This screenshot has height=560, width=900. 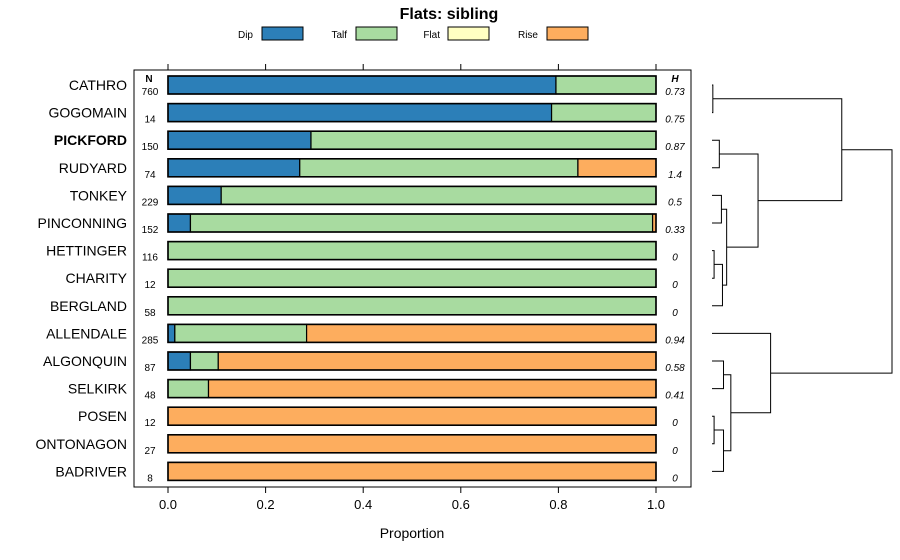 What do you see at coordinates (87, 113) in the screenshot?
I see `category-label-gogomain: GOGOMAIN` at bounding box center [87, 113].